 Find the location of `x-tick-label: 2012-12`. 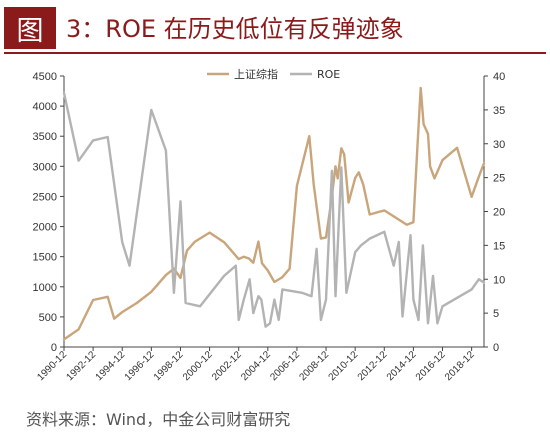

x-tick-label: 2012-12 is located at coordinates (373, 366).